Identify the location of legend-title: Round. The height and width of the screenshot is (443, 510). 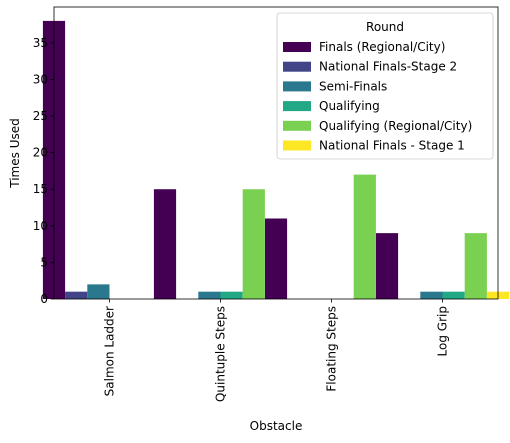
(385, 27).